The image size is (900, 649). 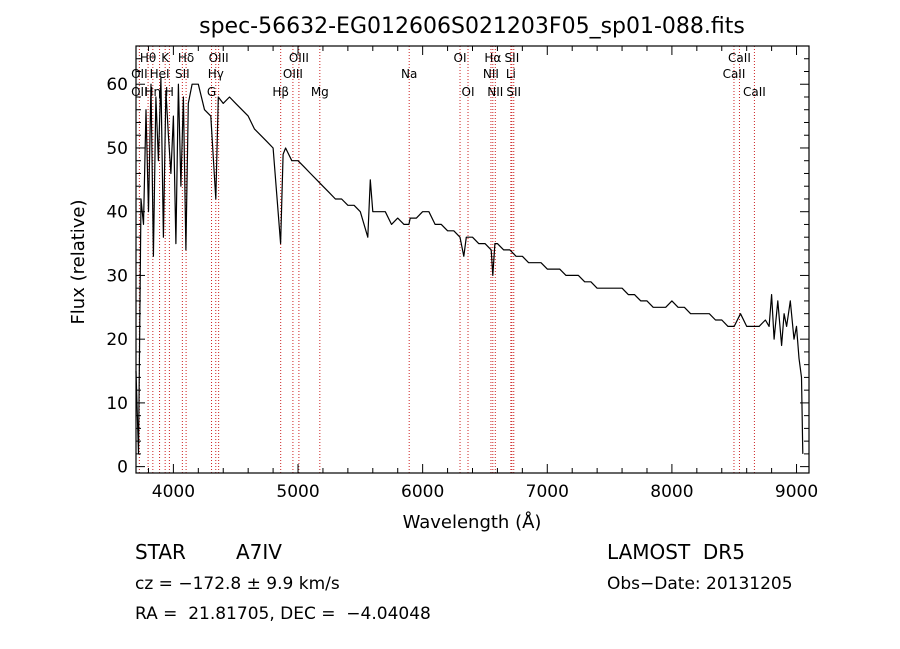 I want to click on y-tick-label: 10, so click(x=117, y=404).